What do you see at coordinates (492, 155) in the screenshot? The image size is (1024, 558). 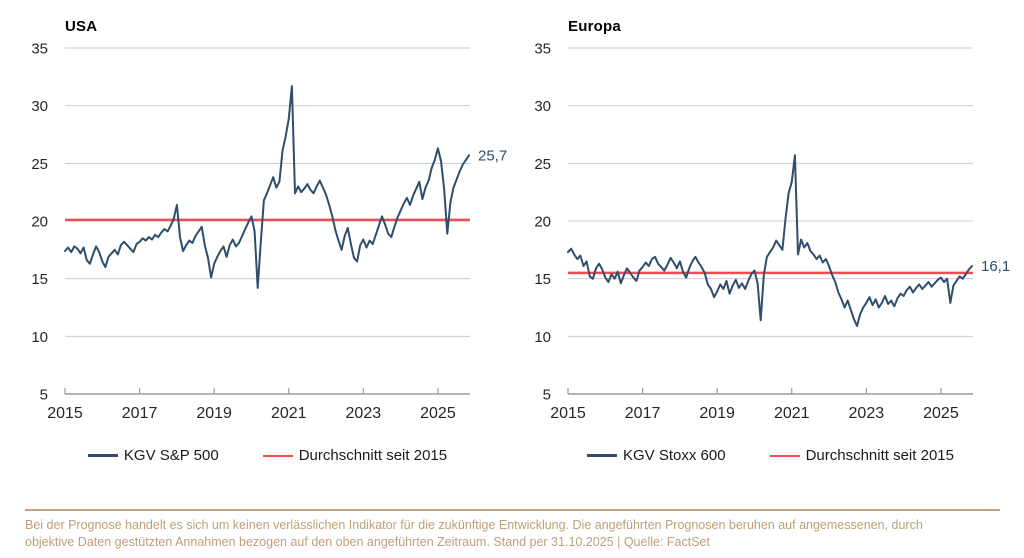 I see `svg-text: 25,7` at bounding box center [492, 155].